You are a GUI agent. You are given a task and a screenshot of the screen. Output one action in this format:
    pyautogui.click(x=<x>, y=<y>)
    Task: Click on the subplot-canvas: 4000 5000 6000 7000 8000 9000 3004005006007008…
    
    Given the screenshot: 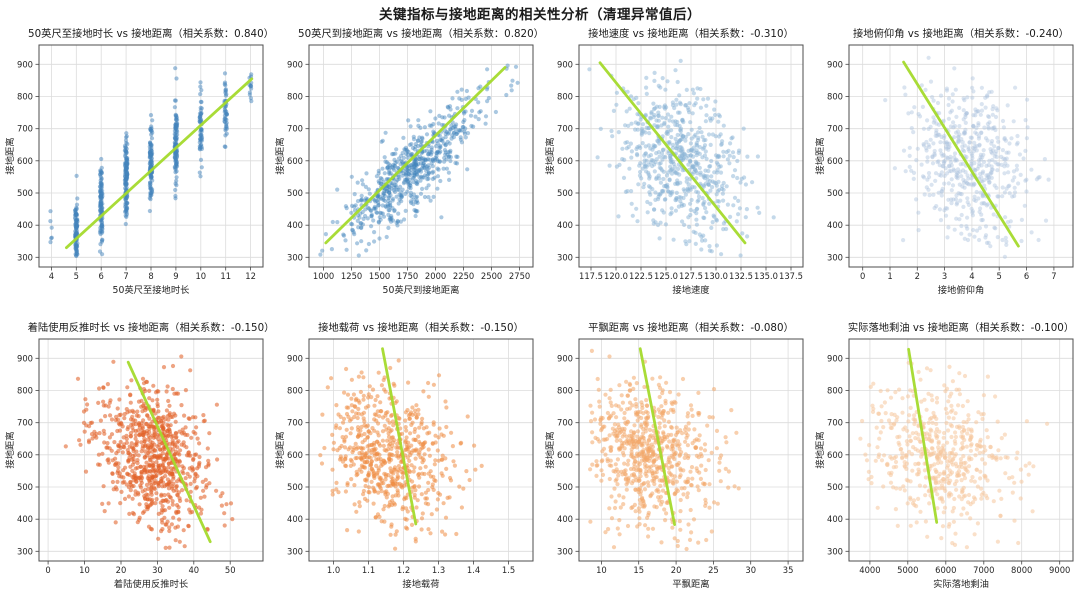 What is the action you would take?
    pyautogui.click(x=944, y=455)
    